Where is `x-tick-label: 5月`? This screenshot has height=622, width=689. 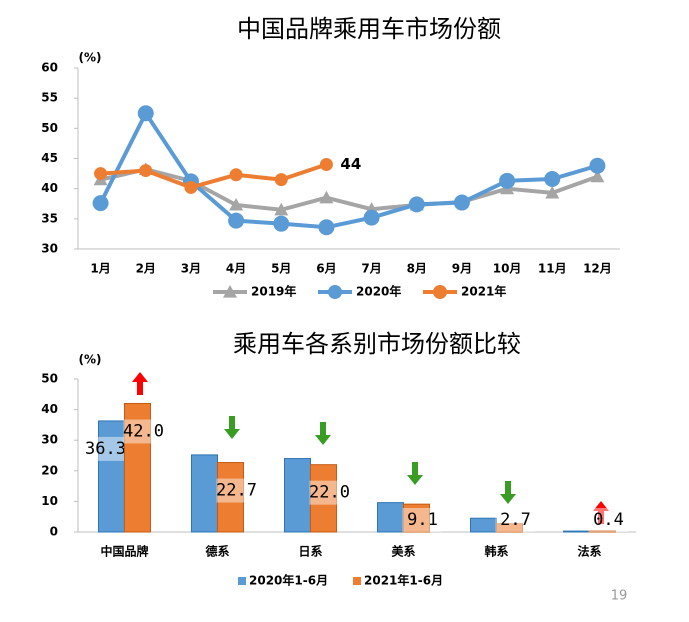 x-tick-label: 5月 is located at coordinates (281, 269).